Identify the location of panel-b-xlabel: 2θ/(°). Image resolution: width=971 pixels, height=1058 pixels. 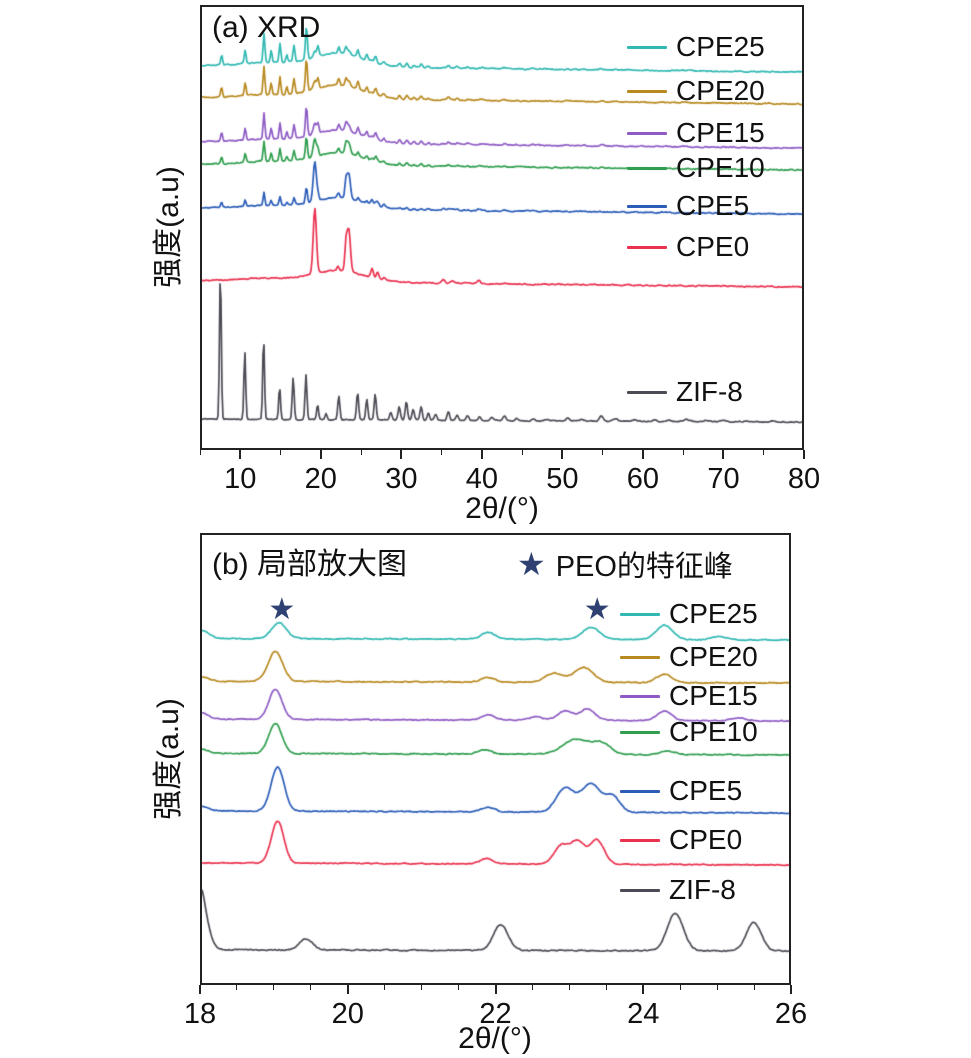
(495, 1038).